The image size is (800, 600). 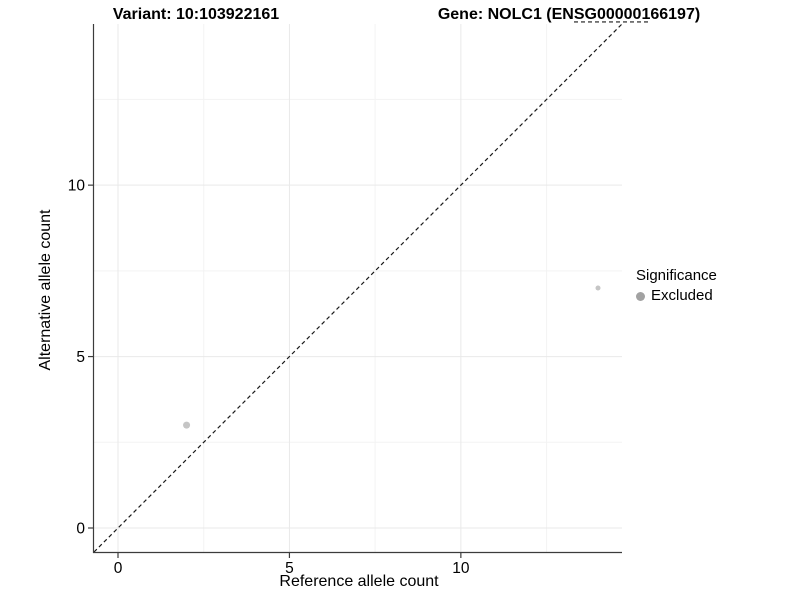 I want to click on legend: Significance Excluded, so click(x=676, y=286).